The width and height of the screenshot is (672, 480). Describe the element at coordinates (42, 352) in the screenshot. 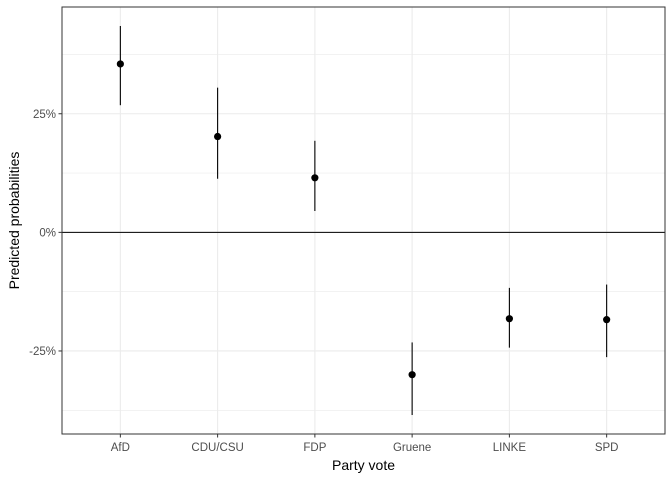

I see `y-tick-label: -25%` at that location.